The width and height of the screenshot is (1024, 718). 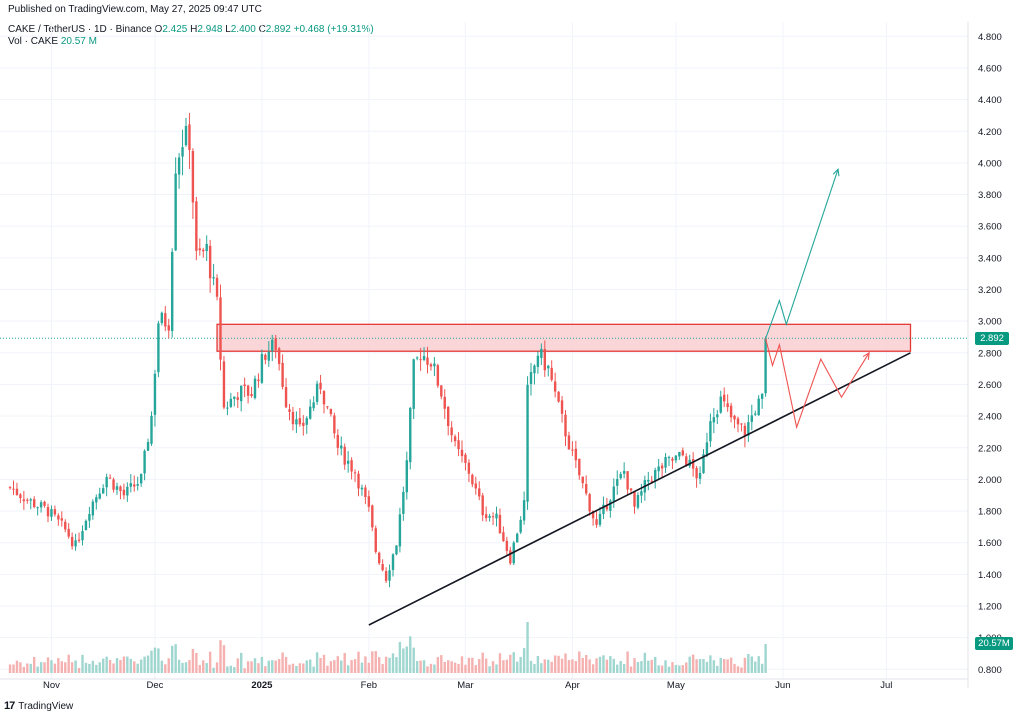 I want to click on footer: 17 TradingView, so click(x=38, y=706).